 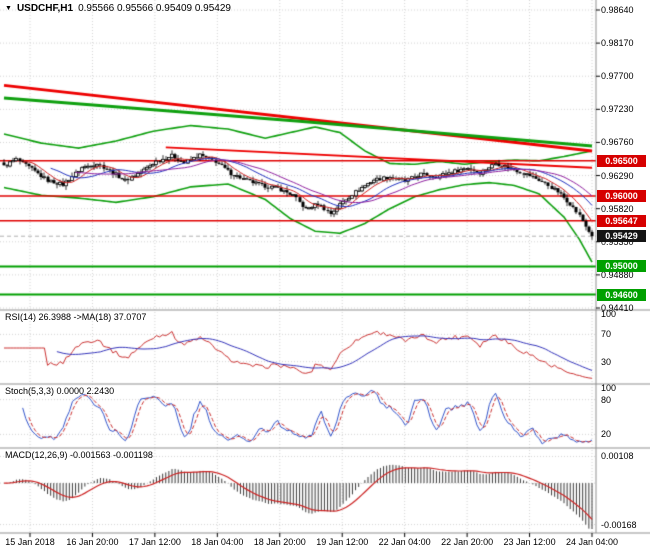 What do you see at coordinates (154, 542) in the screenshot?
I see `time-axis-label: 17 Jan 12:00` at bounding box center [154, 542].